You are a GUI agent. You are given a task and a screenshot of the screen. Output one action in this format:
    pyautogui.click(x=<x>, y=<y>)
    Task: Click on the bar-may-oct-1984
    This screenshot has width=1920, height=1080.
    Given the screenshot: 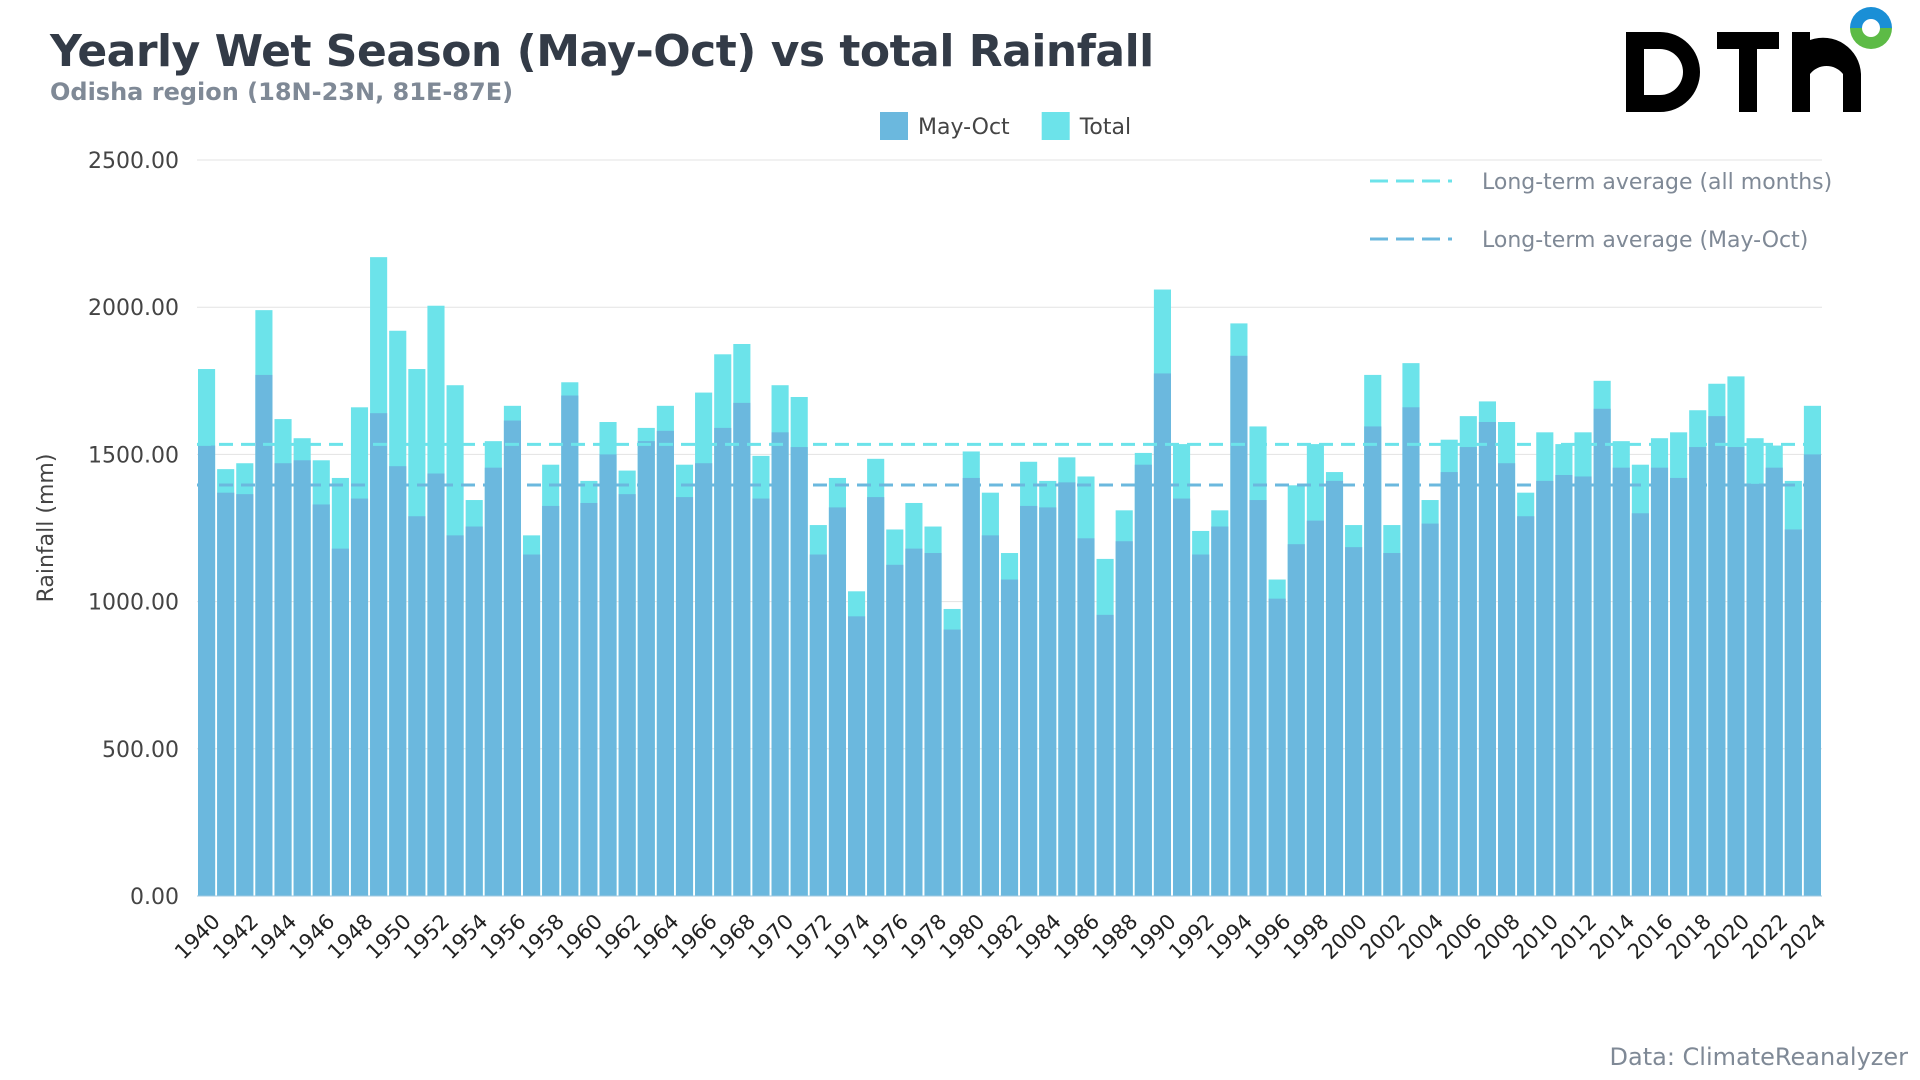 What is the action you would take?
    pyautogui.click(x=1048, y=701)
    